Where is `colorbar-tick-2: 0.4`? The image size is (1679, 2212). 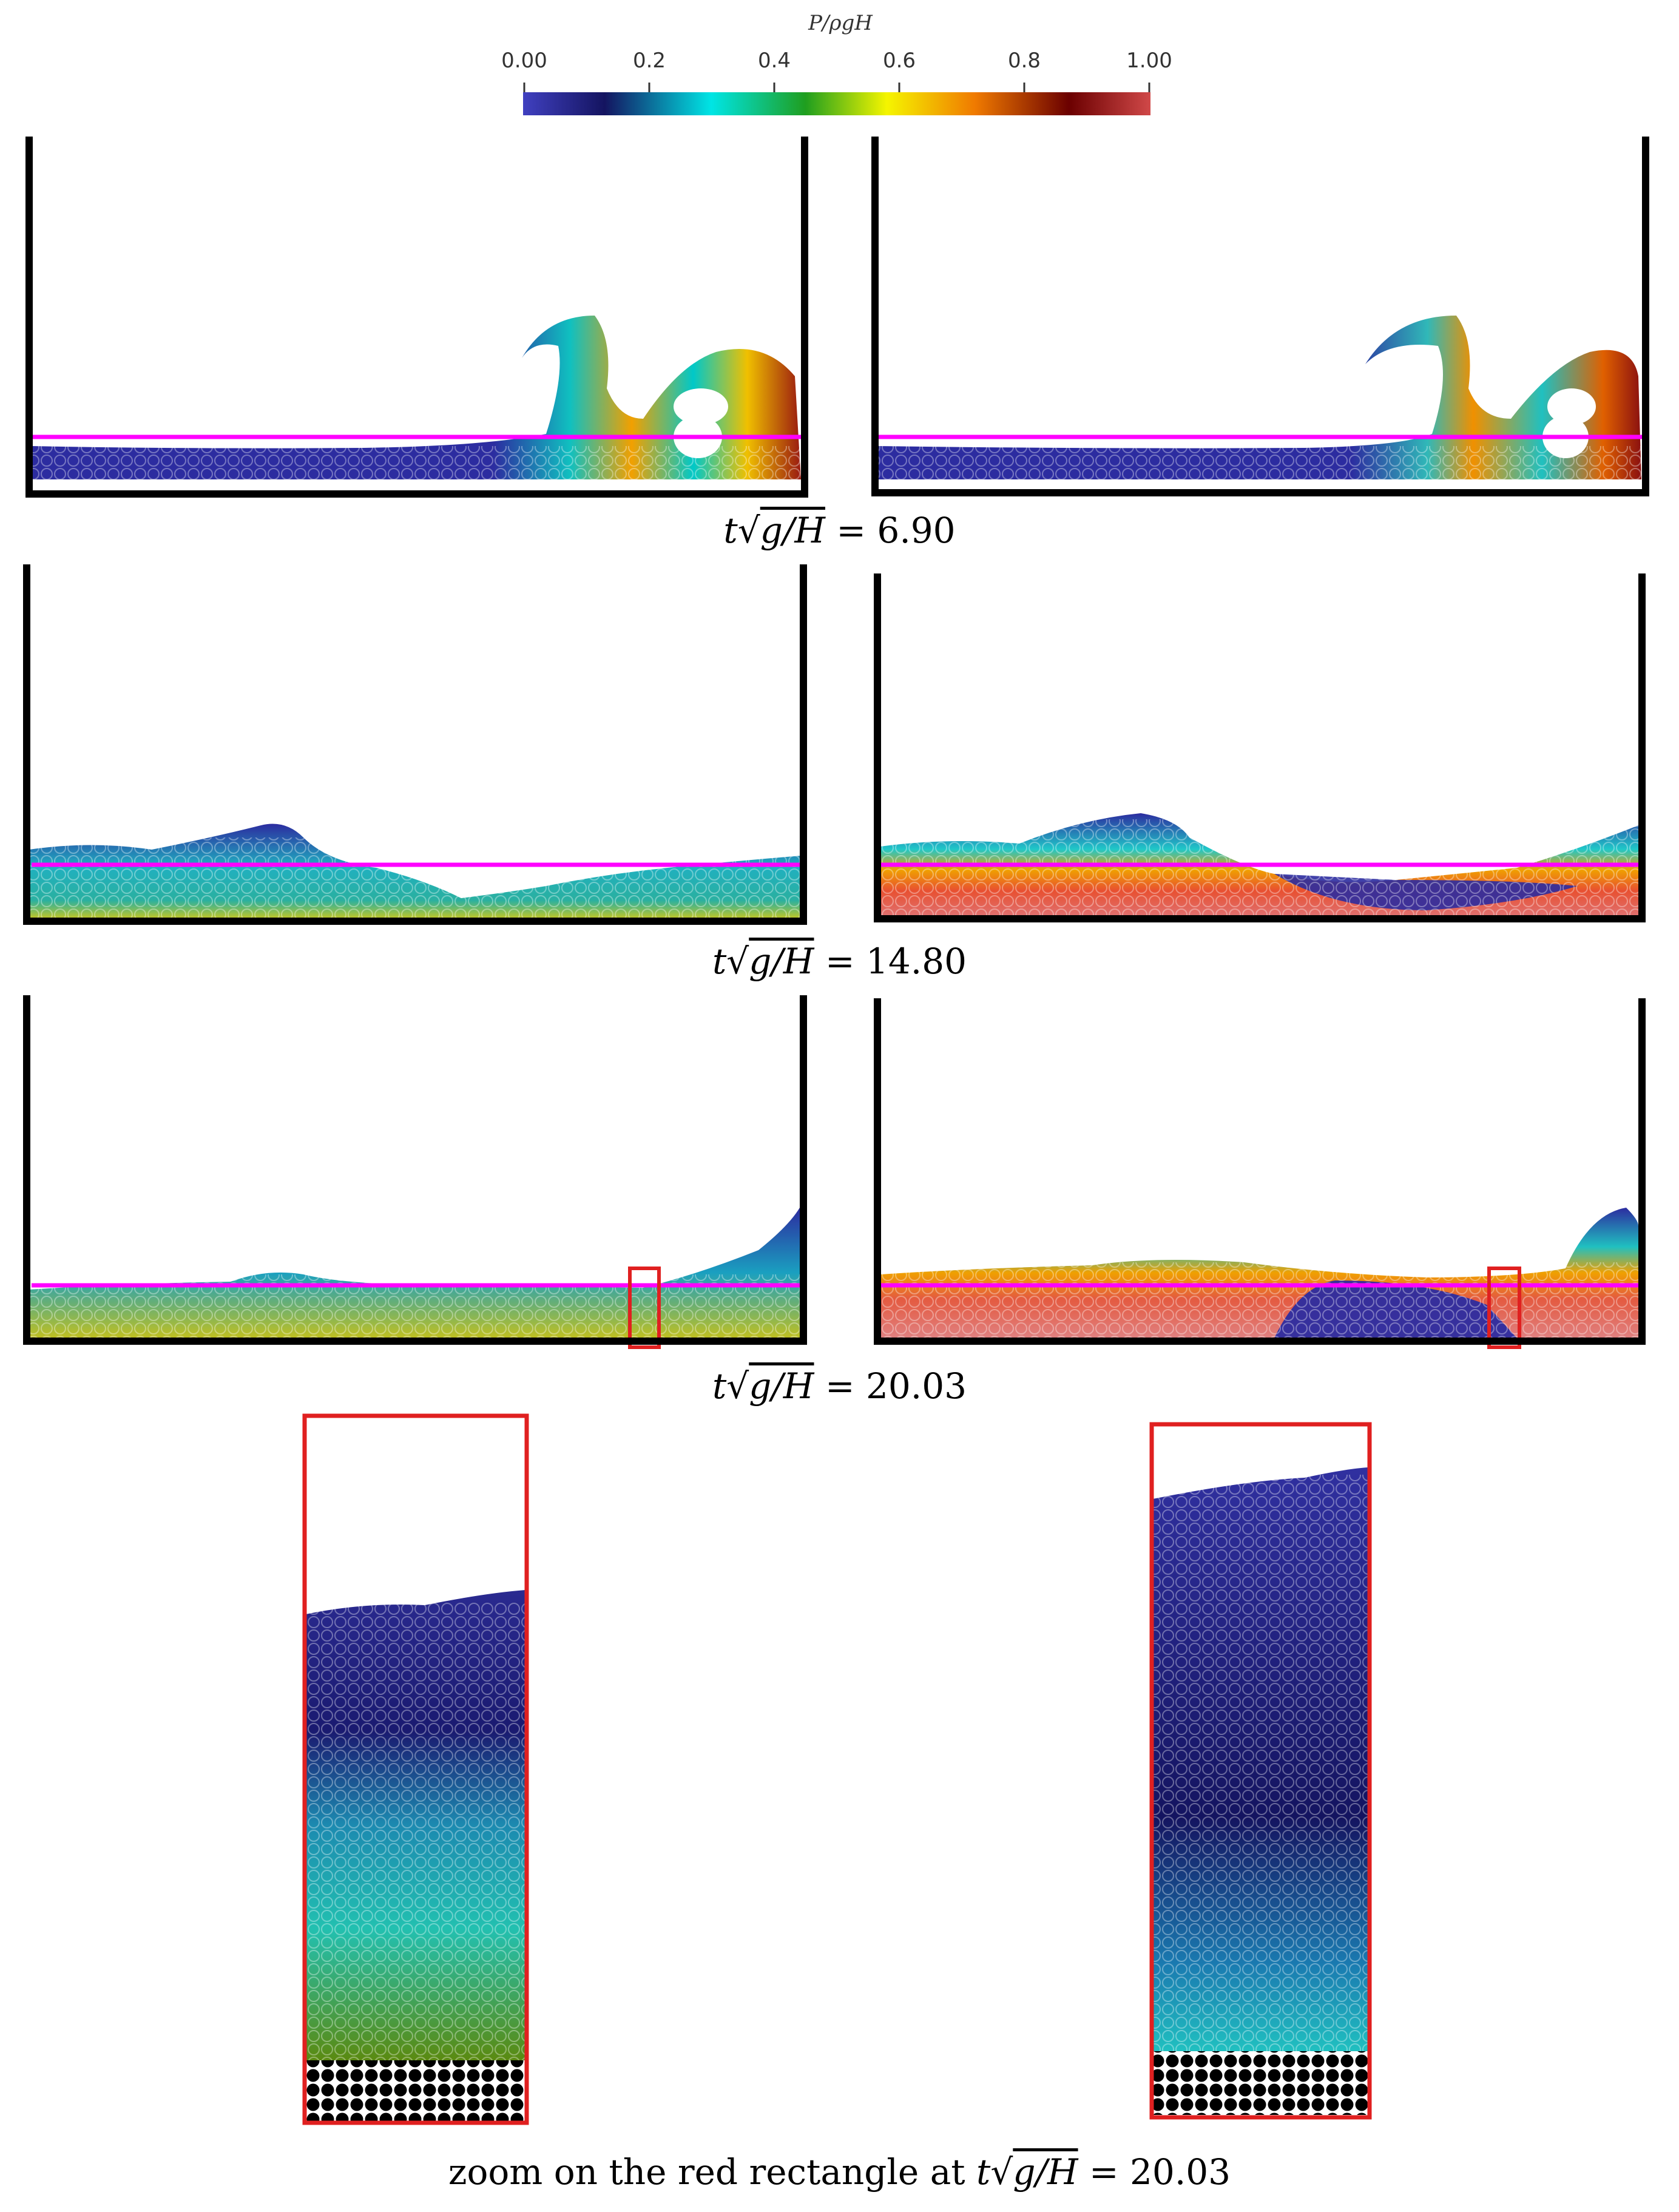 colorbar-tick-2: 0.4 is located at coordinates (774, 61).